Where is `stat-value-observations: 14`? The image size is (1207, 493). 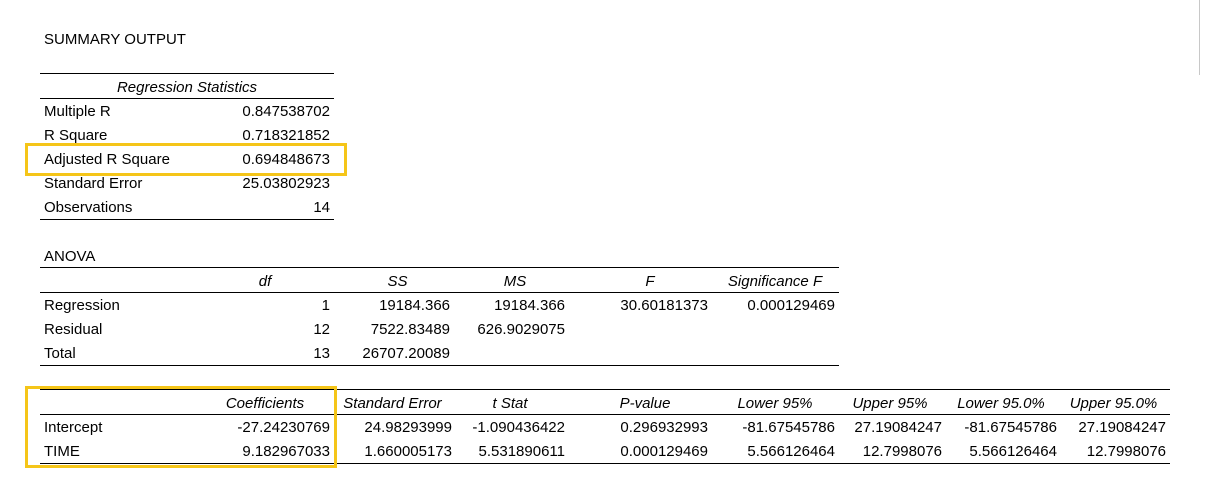 stat-value-observations: 14 is located at coordinates (321, 207).